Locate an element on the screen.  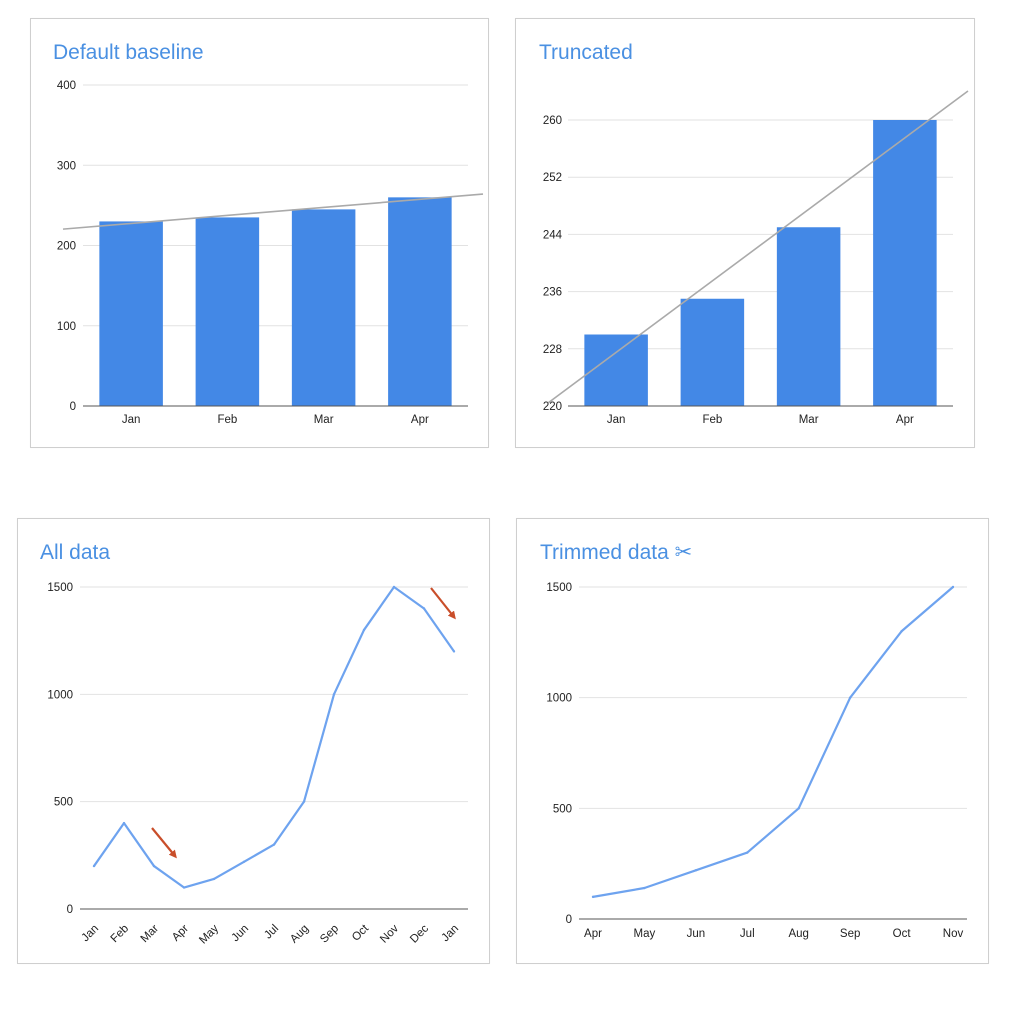
y-tick-label: 260 is located at coordinates (552, 121).